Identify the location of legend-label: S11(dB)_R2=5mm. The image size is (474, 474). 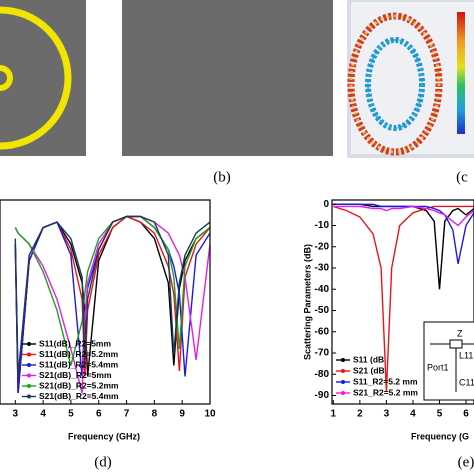
(75, 343).